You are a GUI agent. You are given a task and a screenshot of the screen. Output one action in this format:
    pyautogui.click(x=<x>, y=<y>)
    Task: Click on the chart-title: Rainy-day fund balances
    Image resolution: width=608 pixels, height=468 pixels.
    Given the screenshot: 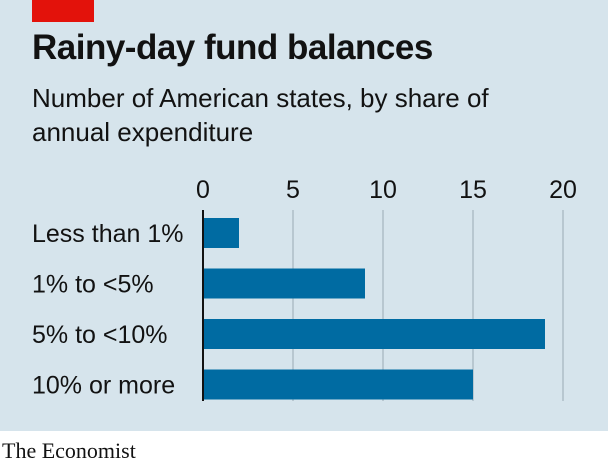 What is the action you would take?
    pyautogui.click(x=232, y=47)
    